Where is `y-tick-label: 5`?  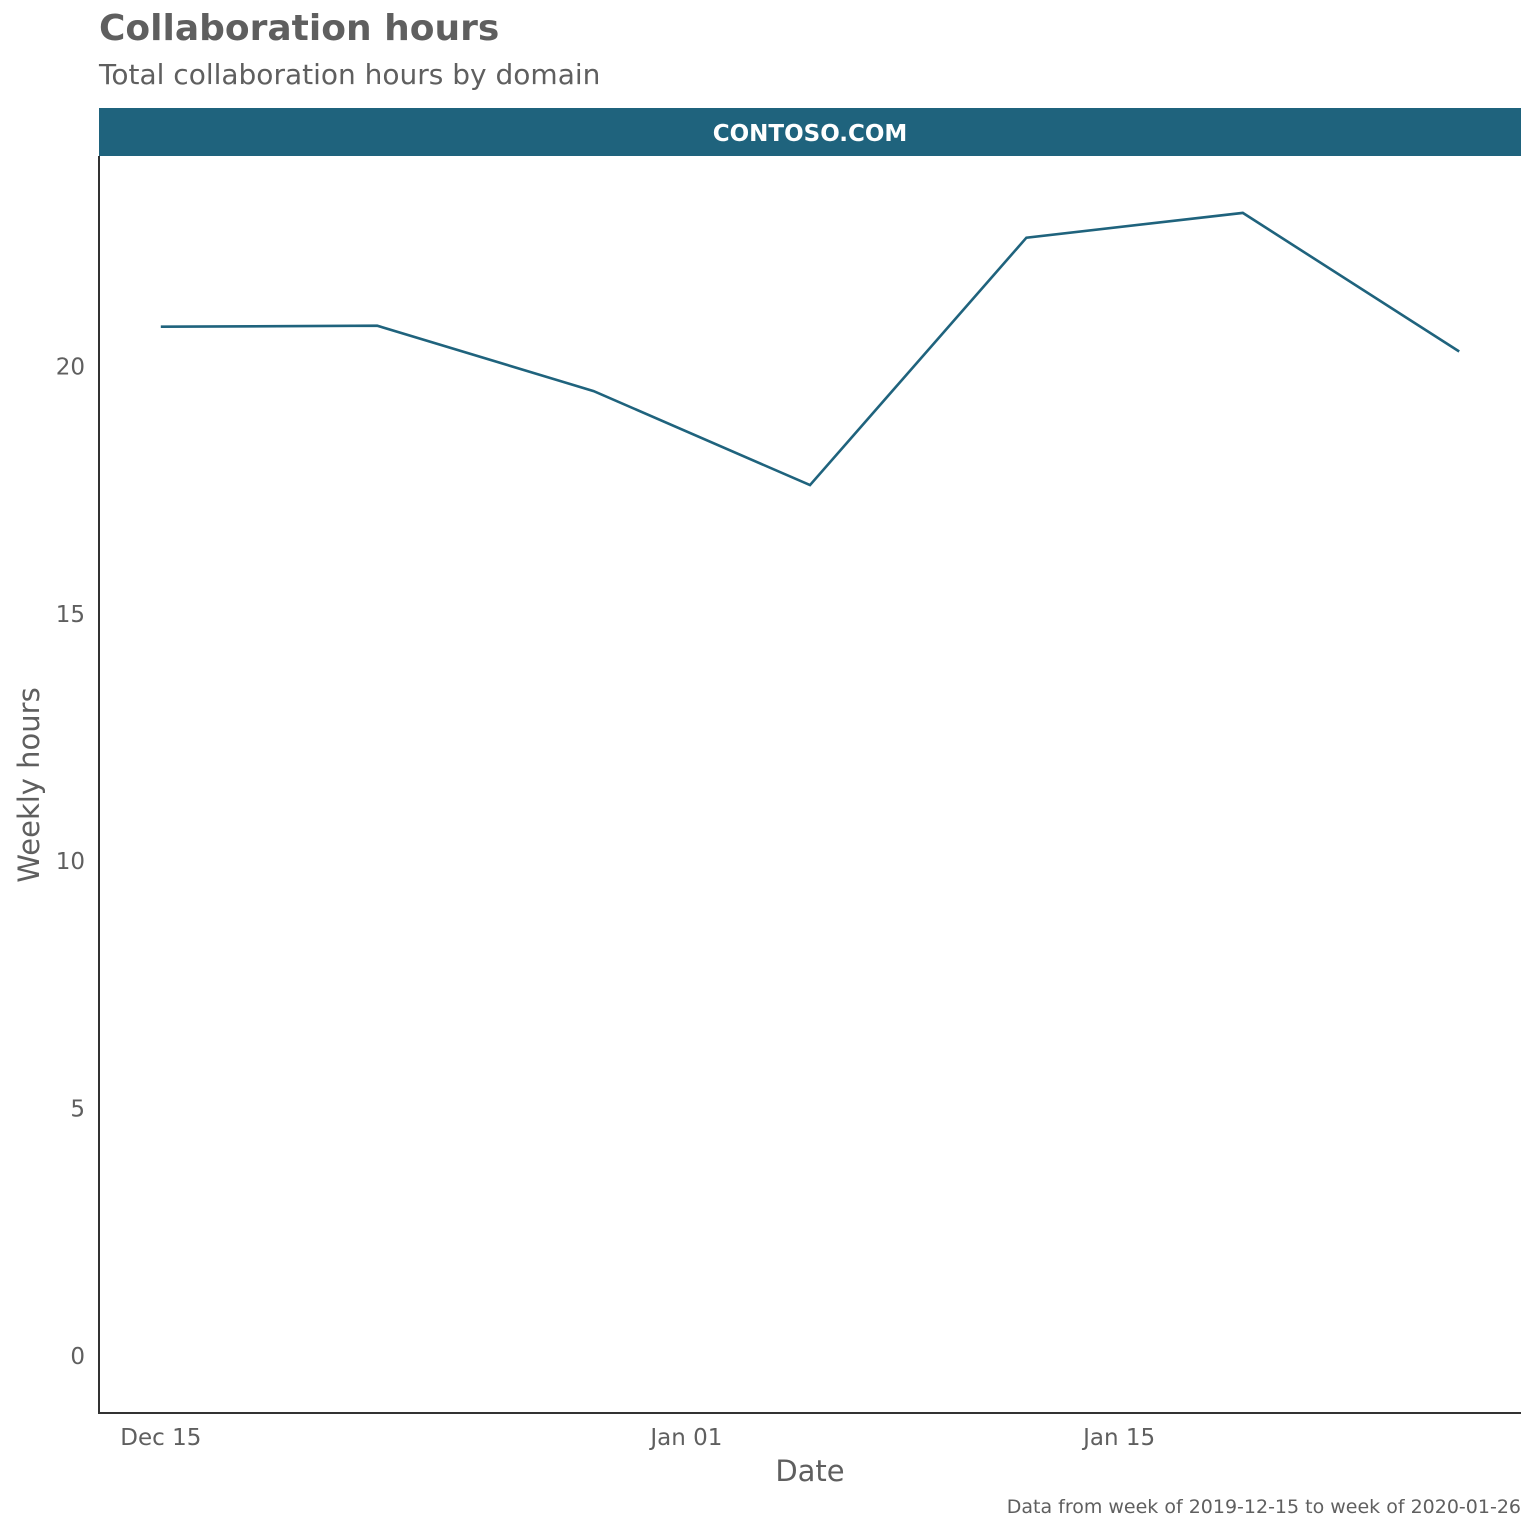
y-tick-label: 5 is located at coordinates (77, 1110).